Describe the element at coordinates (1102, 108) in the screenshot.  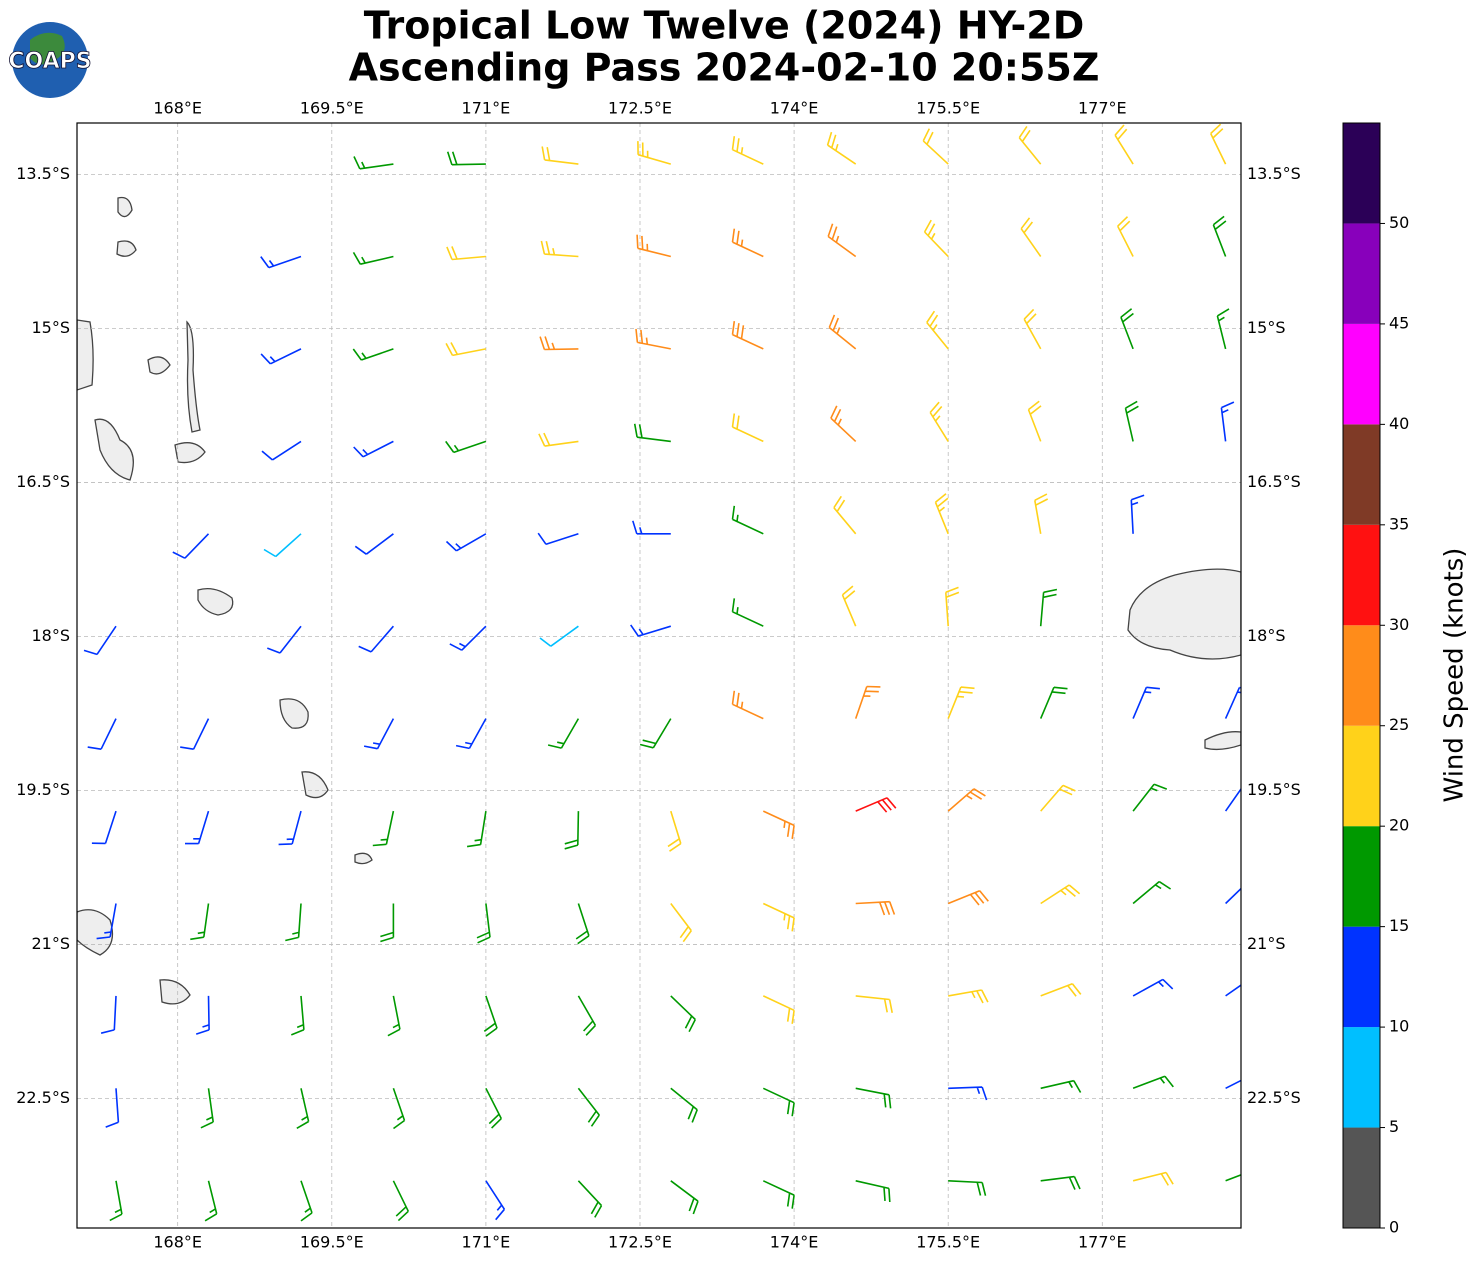
I see `x-tick-label: 177°E` at that location.